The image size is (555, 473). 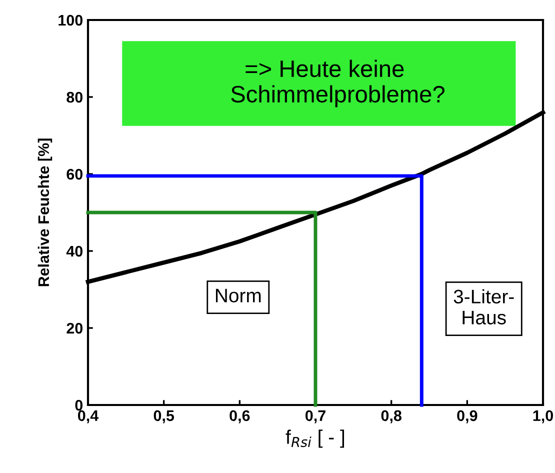 What do you see at coordinates (337, 84) in the screenshot?
I see `annotation: => Heute keine Schimmelprobleme?` at bounding box center [337, 84].